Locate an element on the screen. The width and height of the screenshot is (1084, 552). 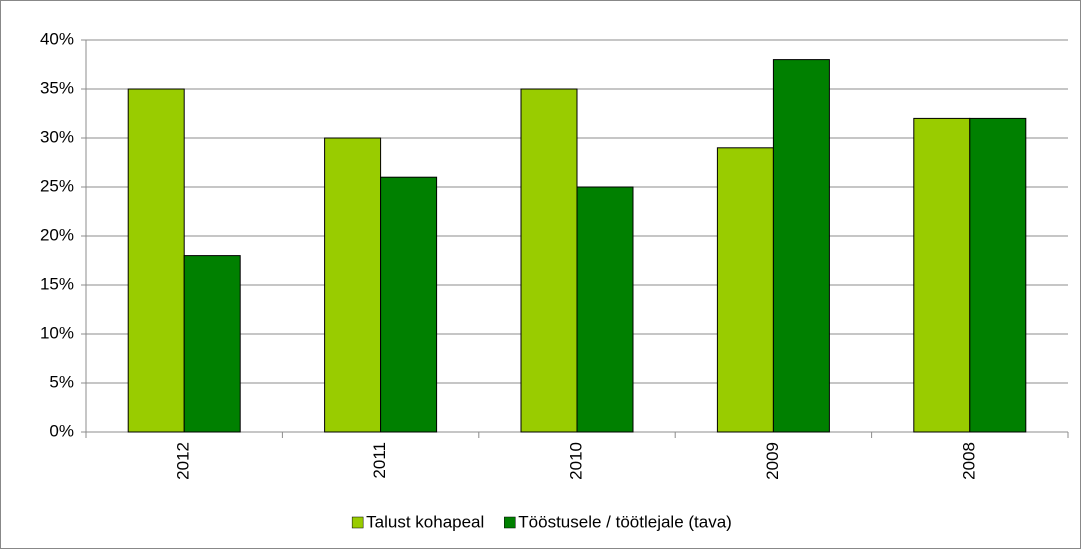
x-tick-label: 2009 is located at coordinates (772, 461).